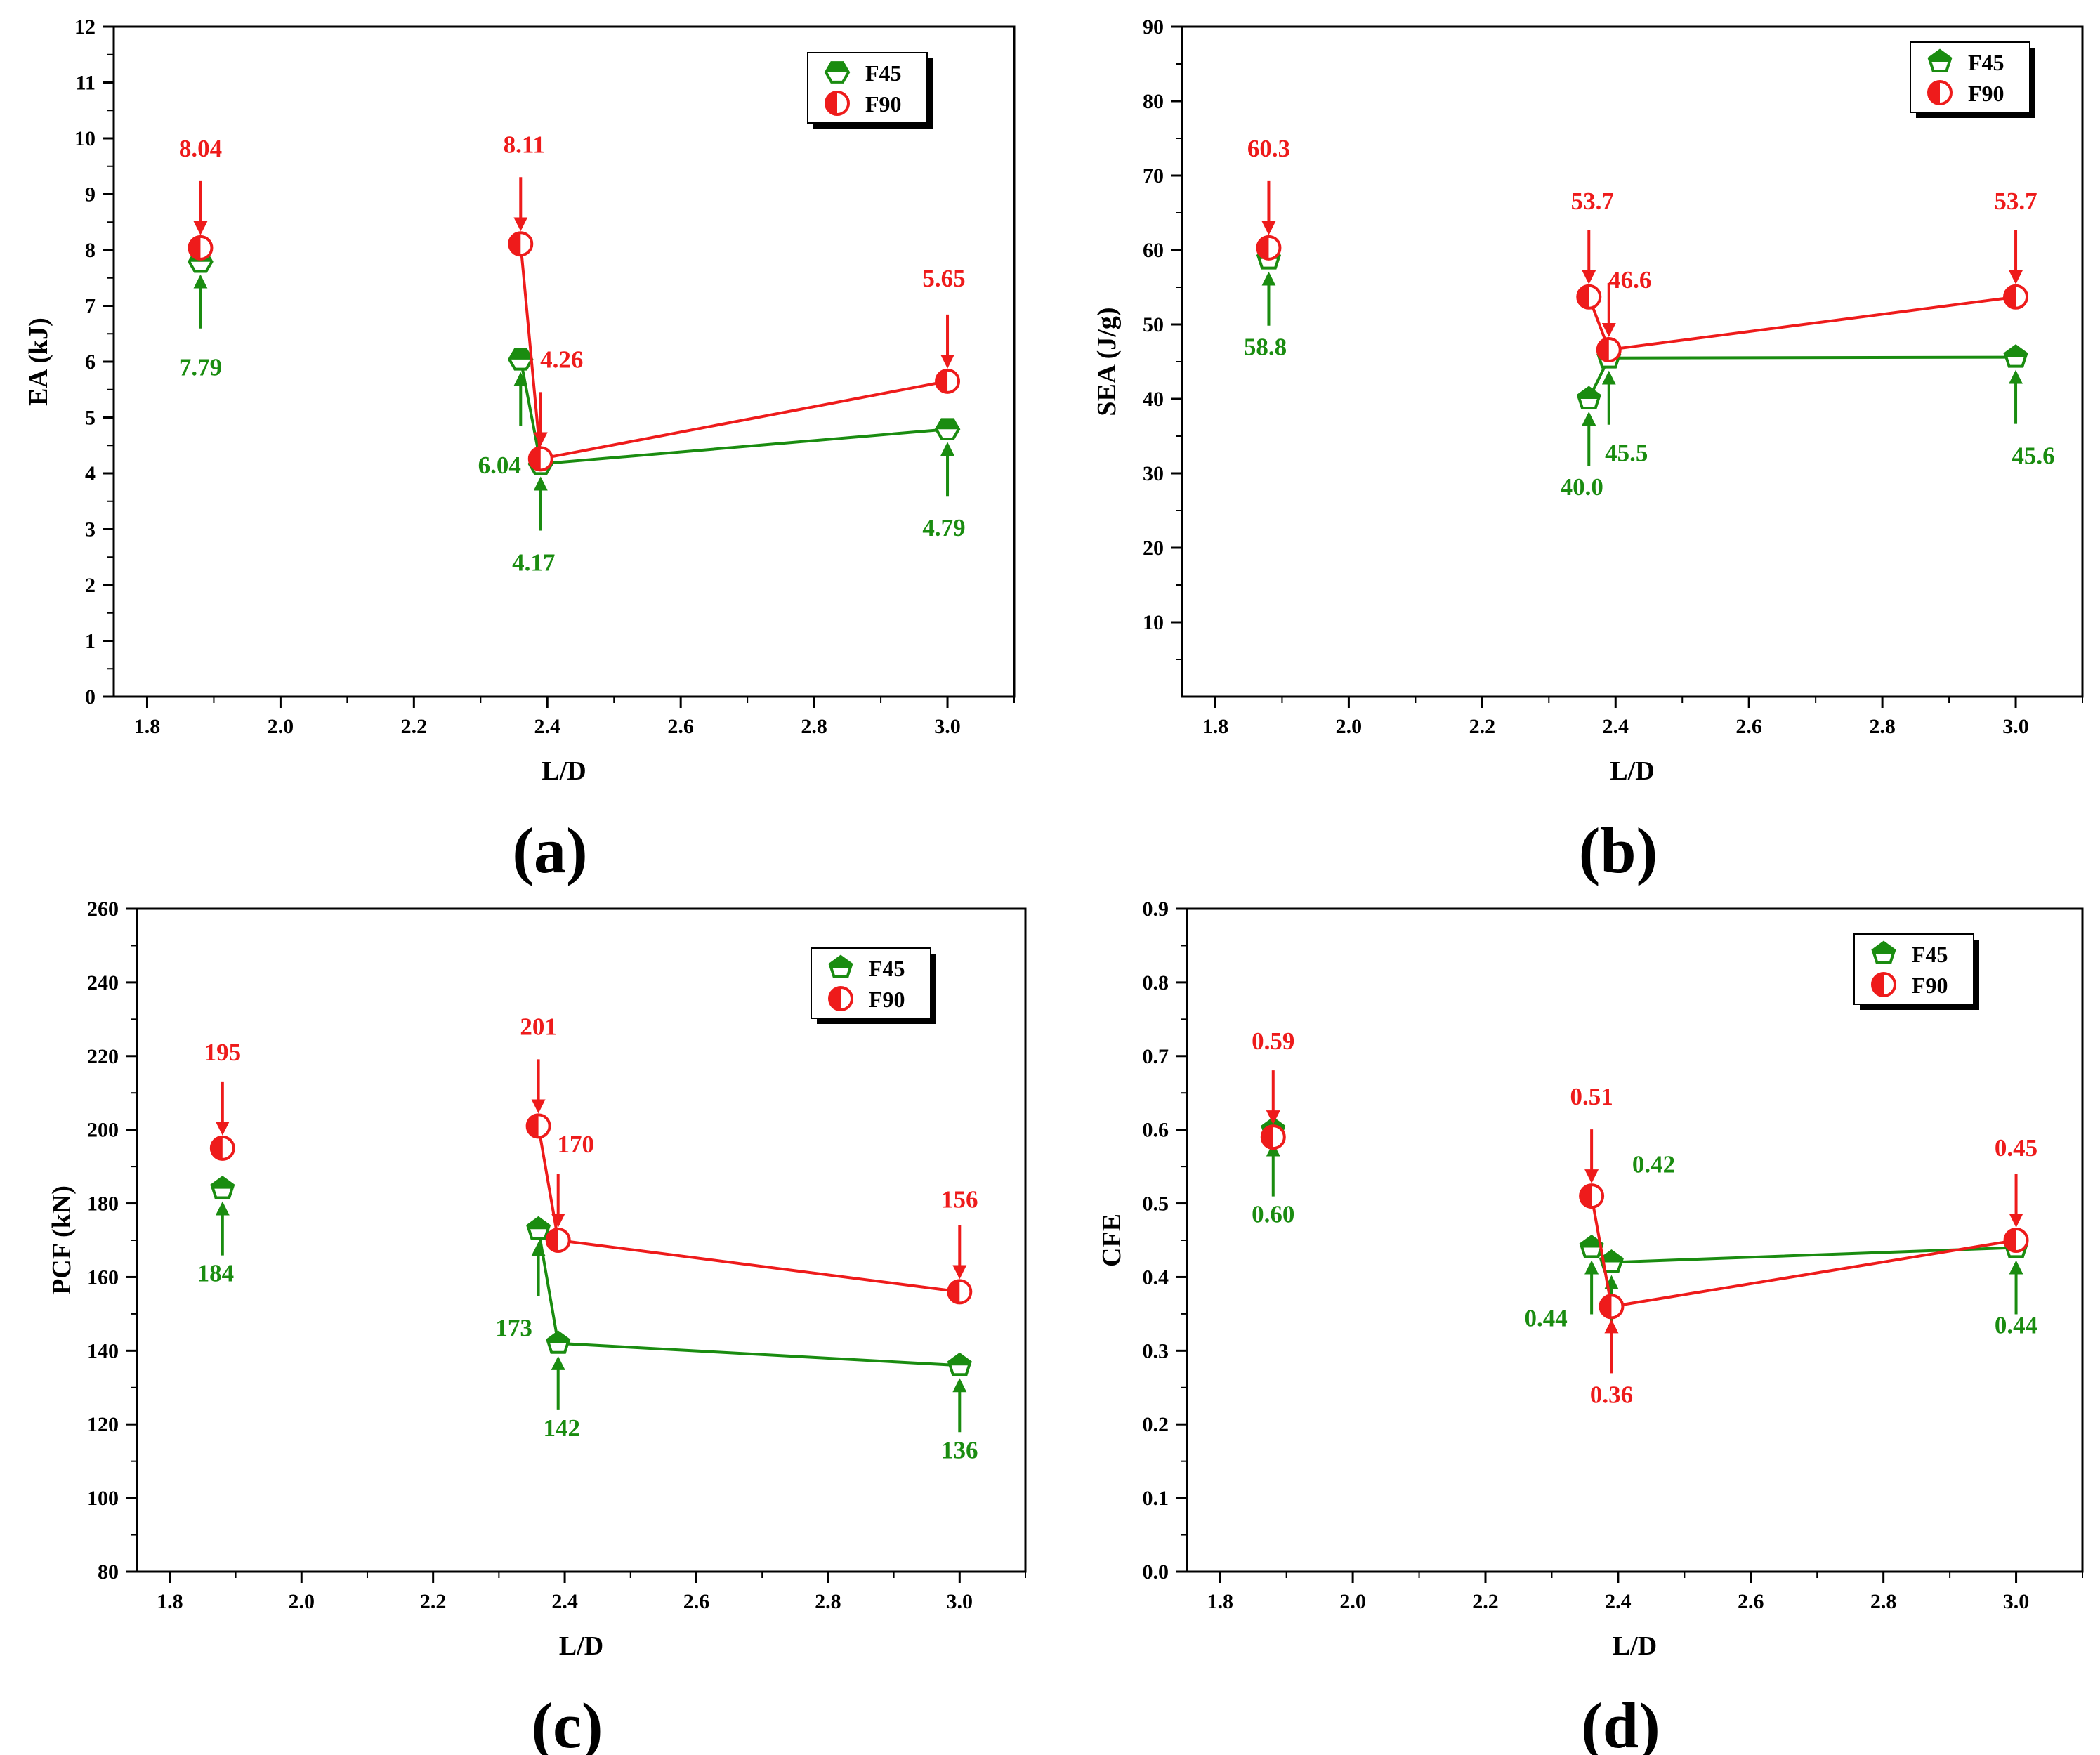  What do you see at coordinates (1629, 280) in the screenshot?
I see `data-label-f90: 46.6` at bounding box center [1629, 280].